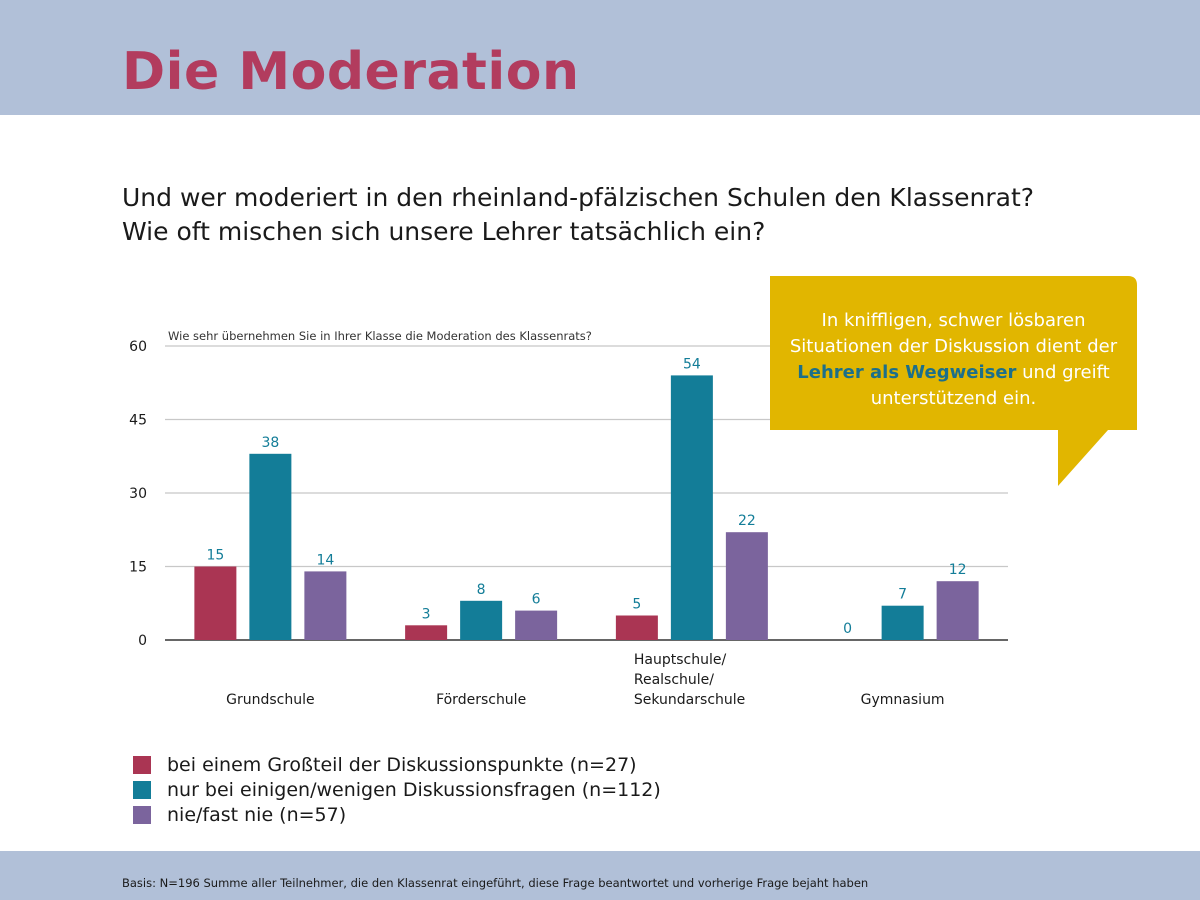 The height and width of the screenshot is (900, 1200). Describe the element at coordinates (138, 421) in the screenshot. I see `y-tick-label: 45` at that location.